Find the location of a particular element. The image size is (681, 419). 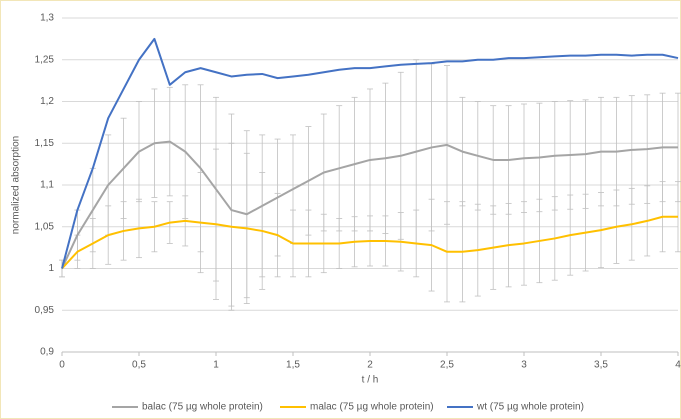

legend-label: balac (75 µg whole protein) is located at coordinates (202, 407).